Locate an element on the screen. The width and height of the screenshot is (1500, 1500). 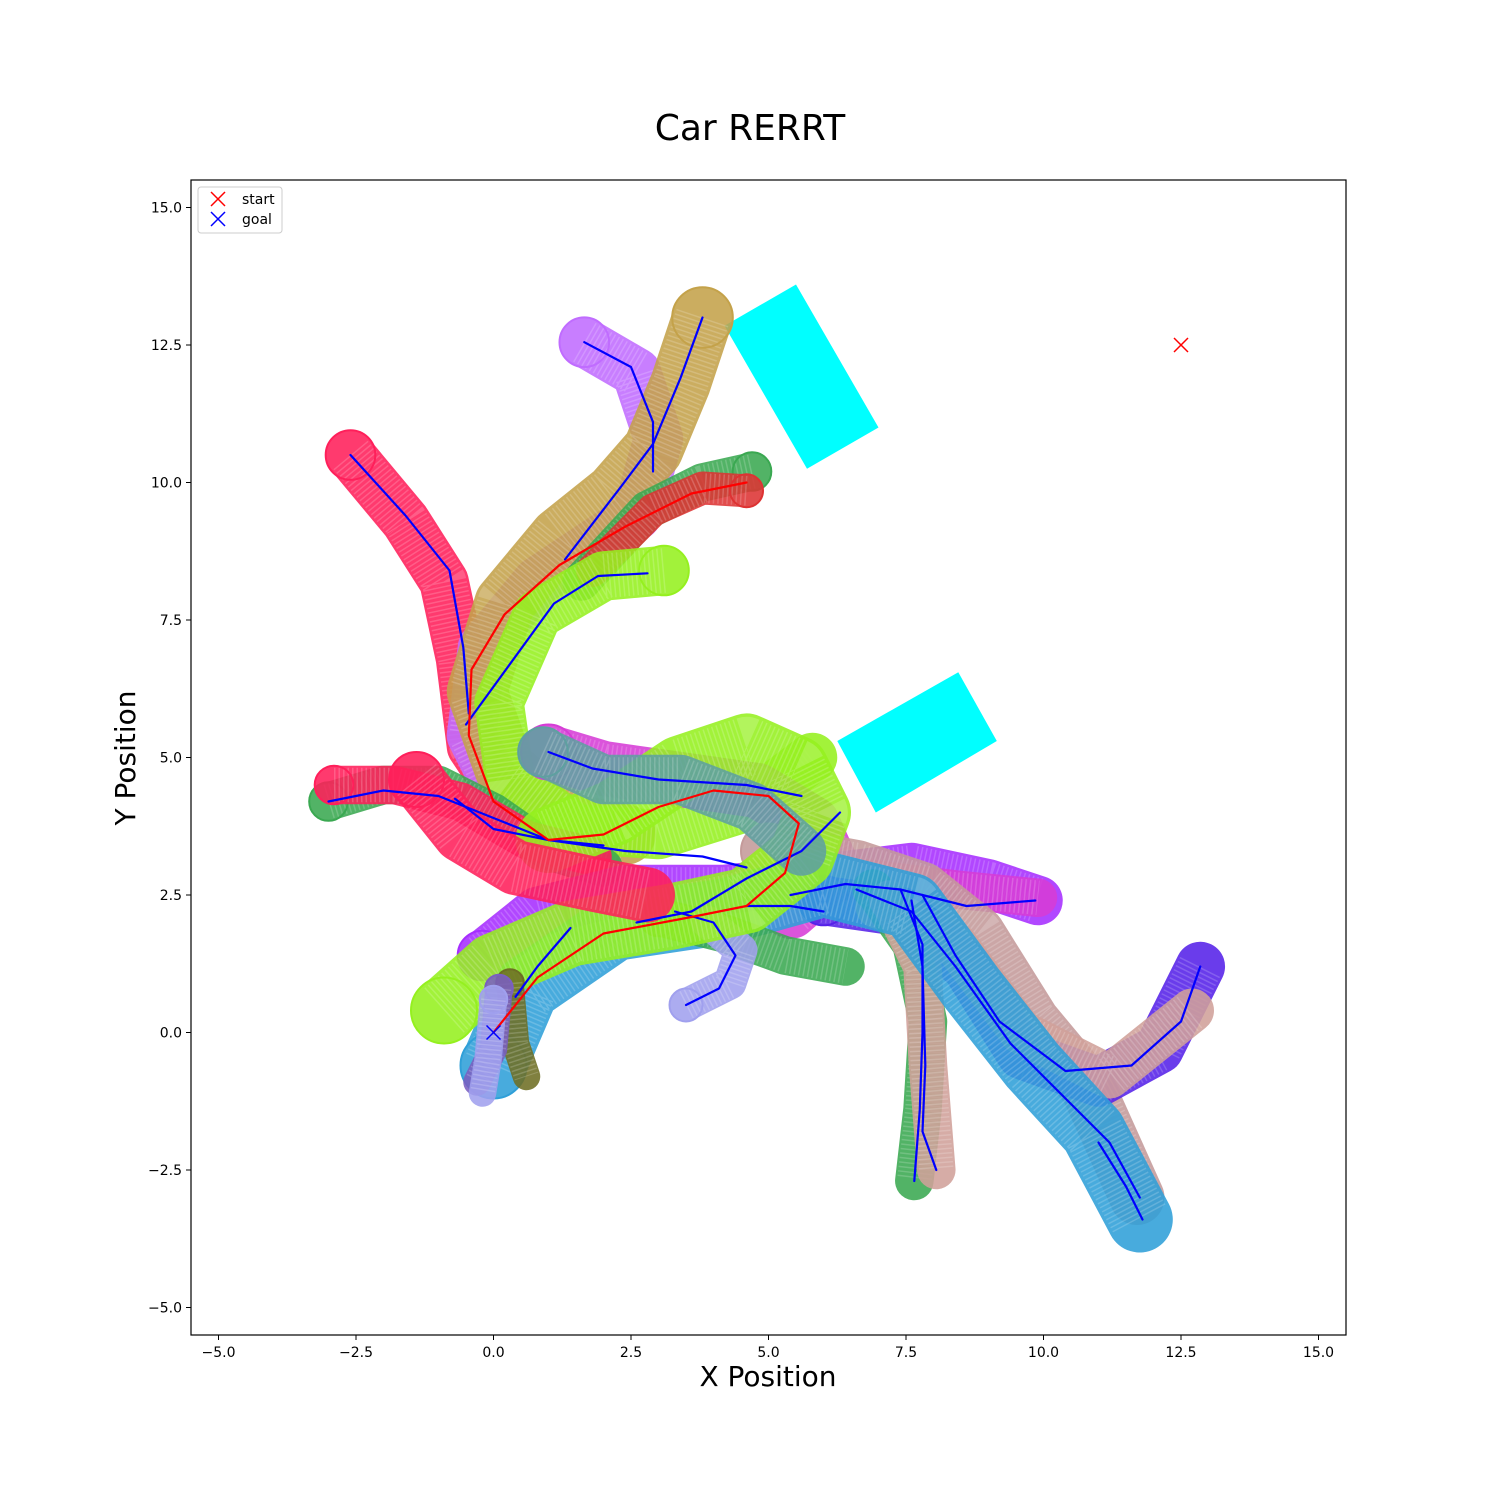
legend-marker-goal is located at coordinates (218, 219).